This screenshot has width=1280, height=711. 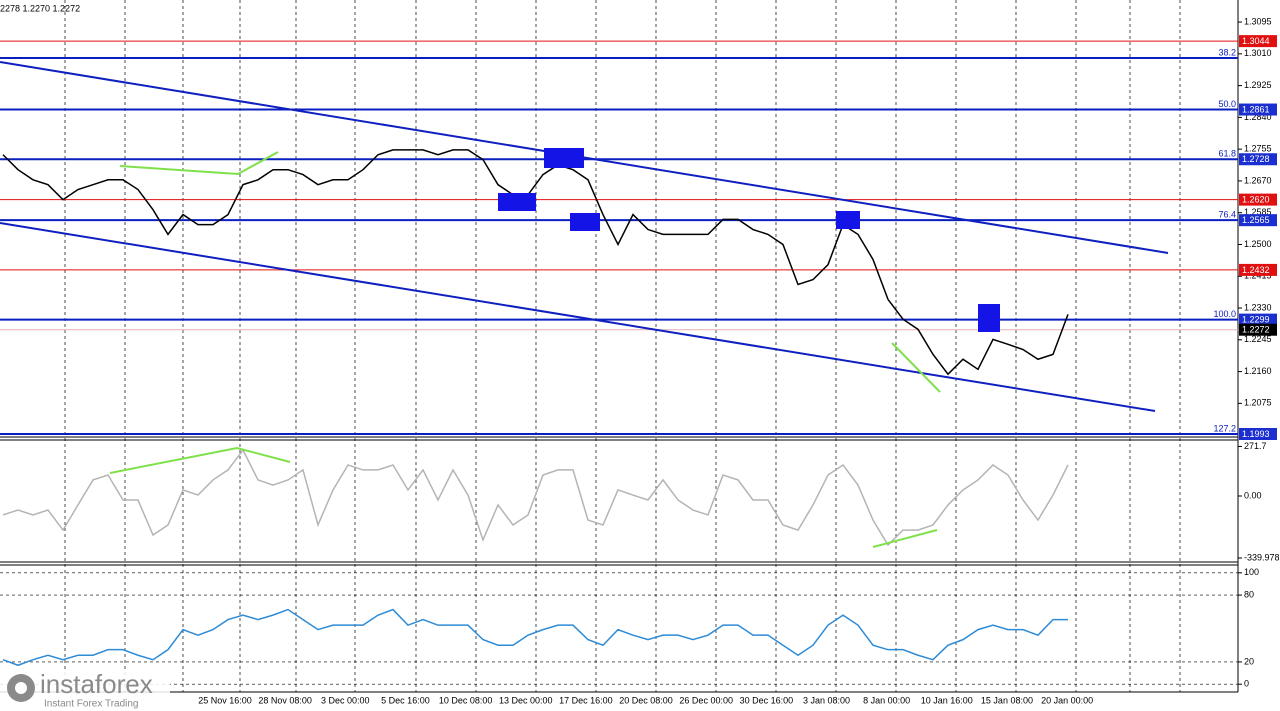 What do you see at coordinates (706, 700) in the screenshot?
I see `x-tick-label: 26 Dec 00:00` at bounding box center [706, 700].